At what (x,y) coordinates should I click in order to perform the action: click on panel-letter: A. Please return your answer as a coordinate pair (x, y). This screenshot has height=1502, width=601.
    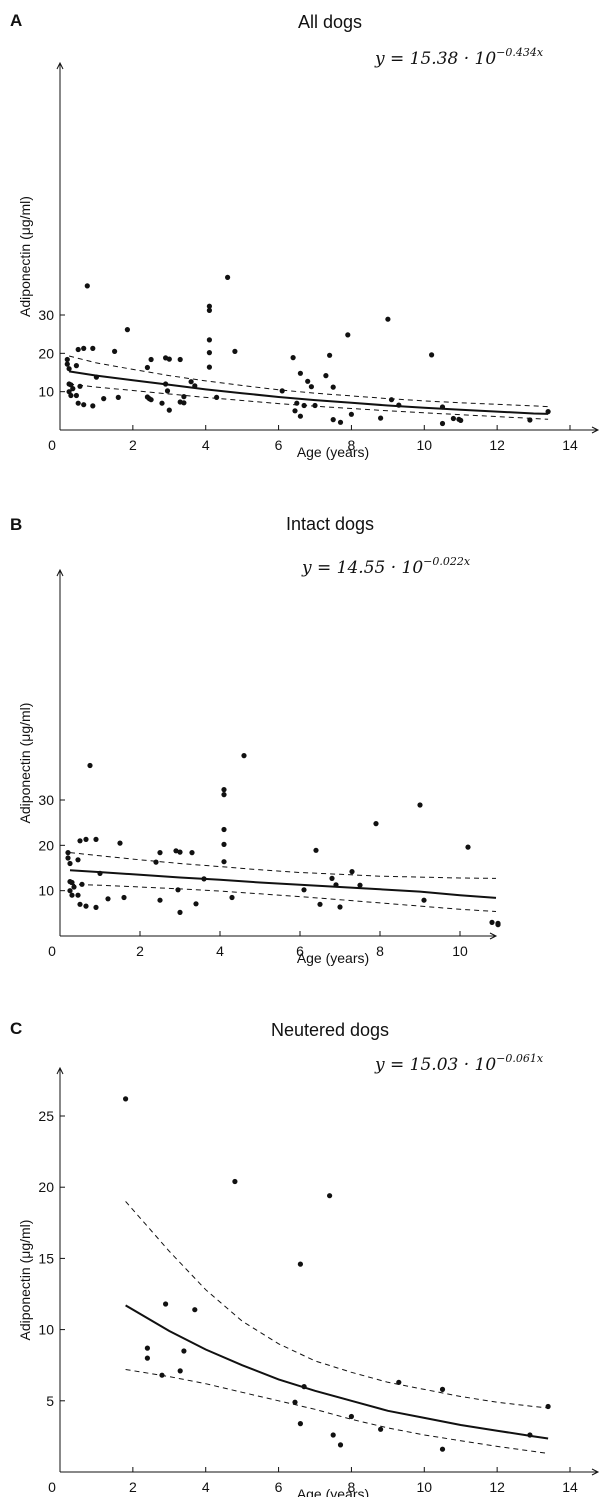
    Looking at the image, I should click on (16, 20).